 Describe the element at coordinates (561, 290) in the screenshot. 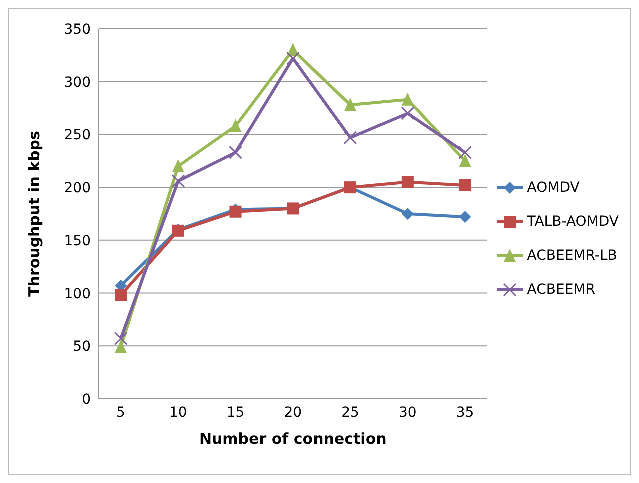

I see `legend-label: ACBEEMR` at that location.